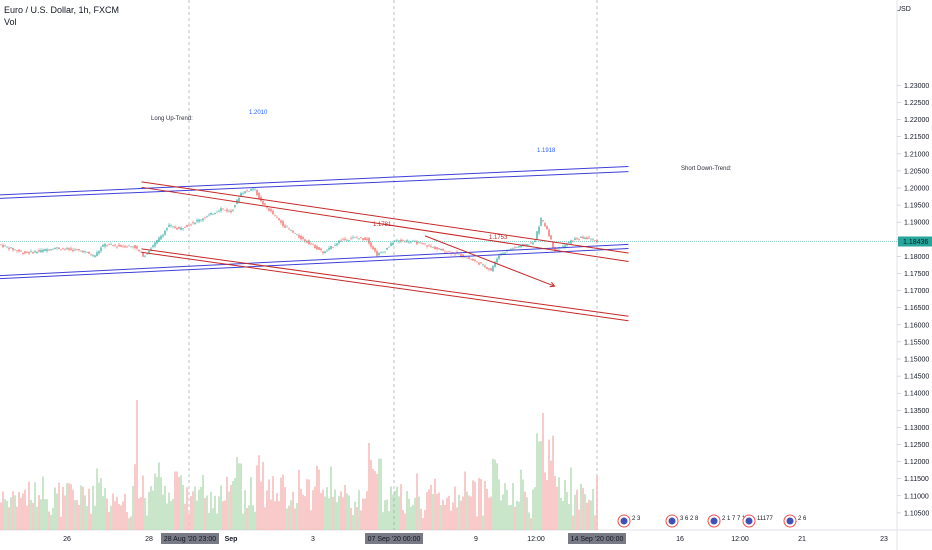  What do you see at coordinates (726, 521) in the screenshot?
I see `economic-event-marker: 2 1 7 7 1` at bounding box center [726, 521].